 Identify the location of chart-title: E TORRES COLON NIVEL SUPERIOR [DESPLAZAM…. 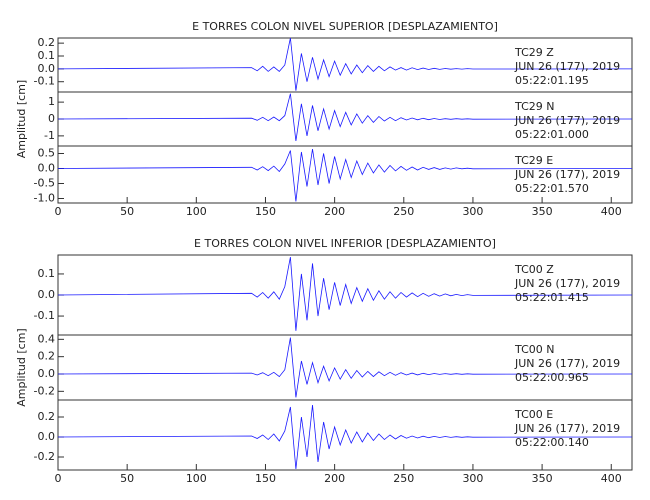
(345, 26).